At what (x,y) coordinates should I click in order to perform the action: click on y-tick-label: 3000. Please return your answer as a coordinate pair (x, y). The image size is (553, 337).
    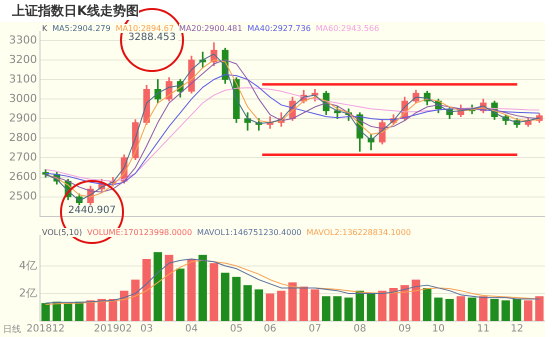
    Looking at the image, I should click on (23, 98).